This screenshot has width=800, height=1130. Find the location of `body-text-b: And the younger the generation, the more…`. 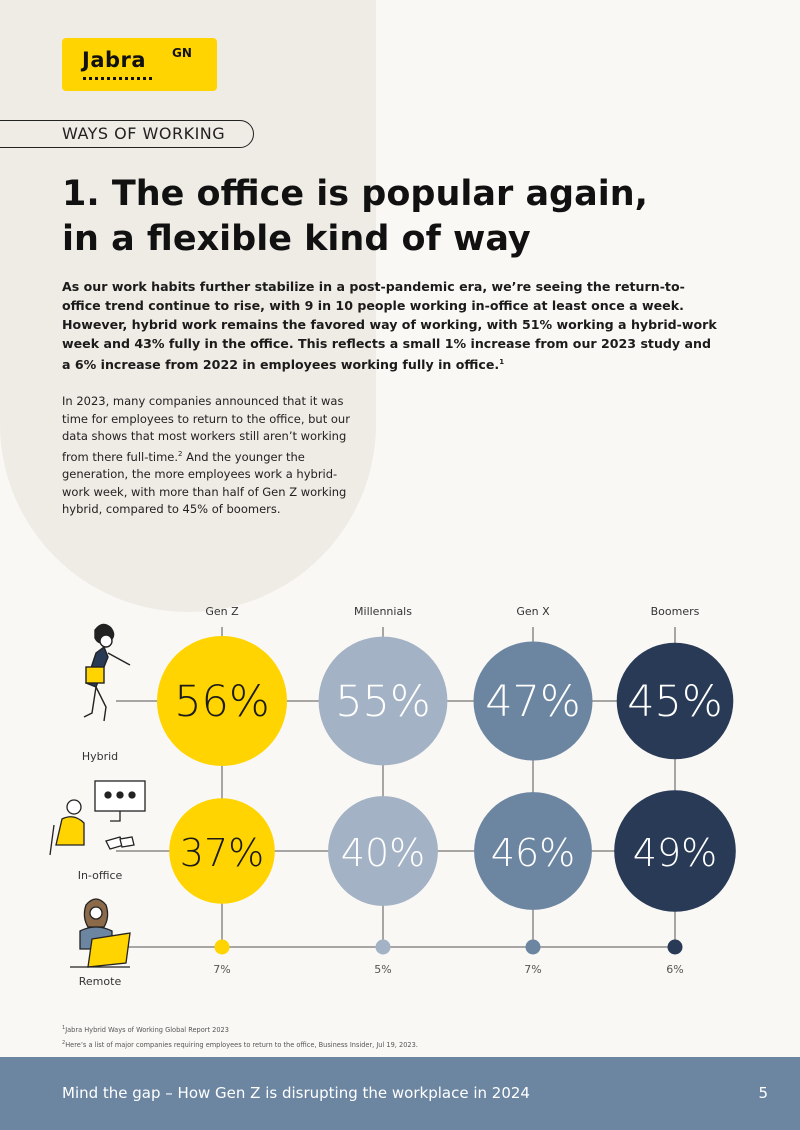

body-text-b: And the younger the generation, the more… is located at coordinates (204, 483).